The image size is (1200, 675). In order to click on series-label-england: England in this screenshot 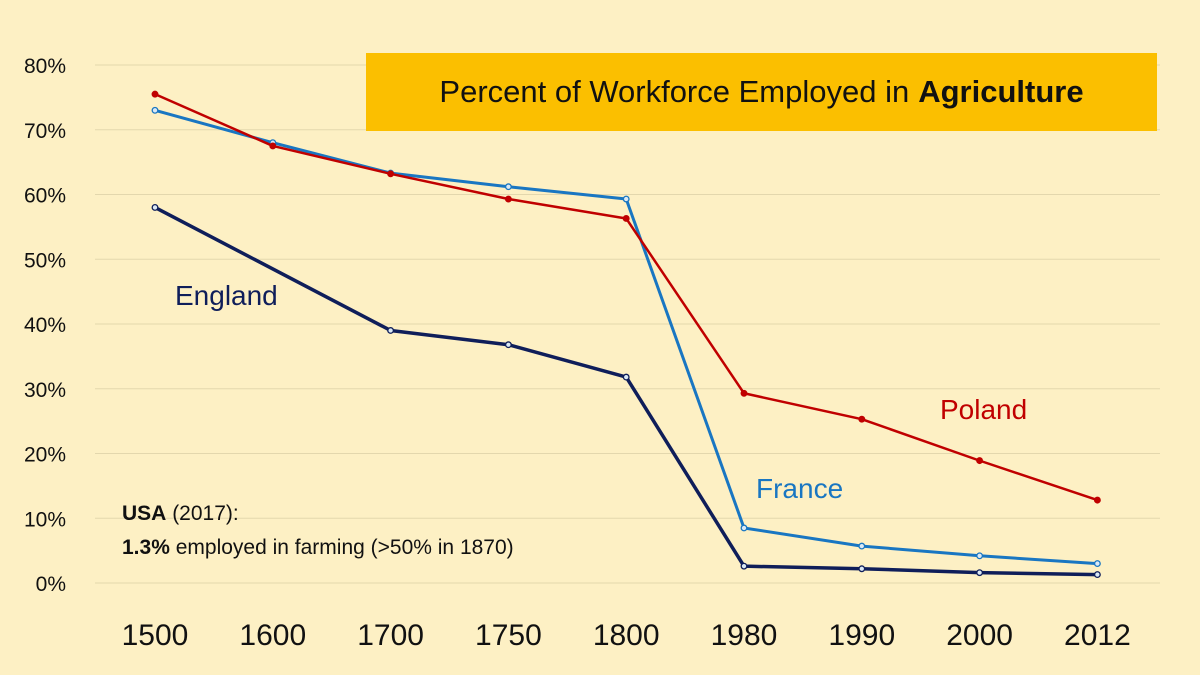, I will do `click(226, 295)`.